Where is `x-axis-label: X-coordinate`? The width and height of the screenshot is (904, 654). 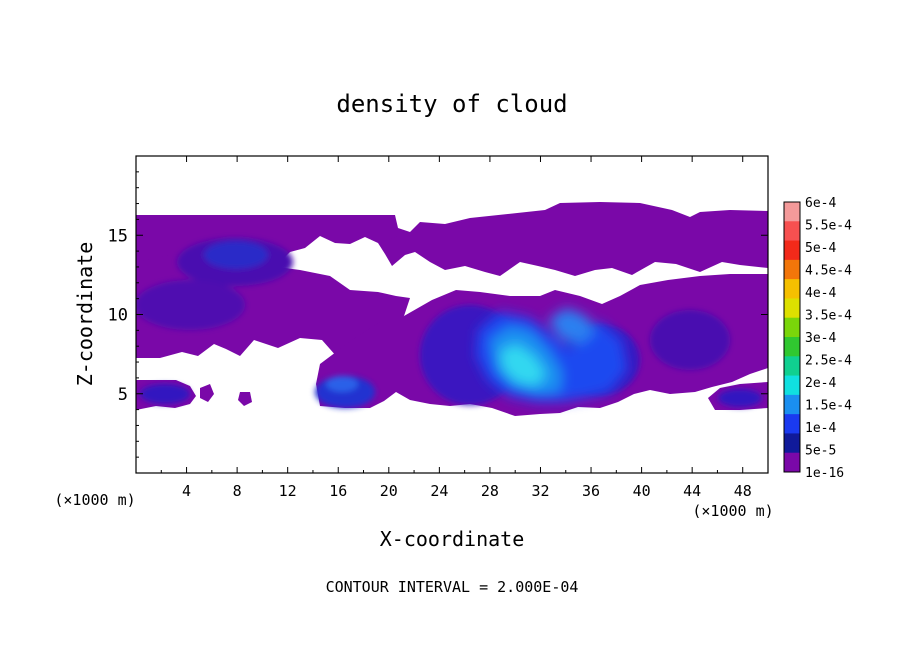 x-axis-label: X-coordinate is located at coordinates (452, 539).